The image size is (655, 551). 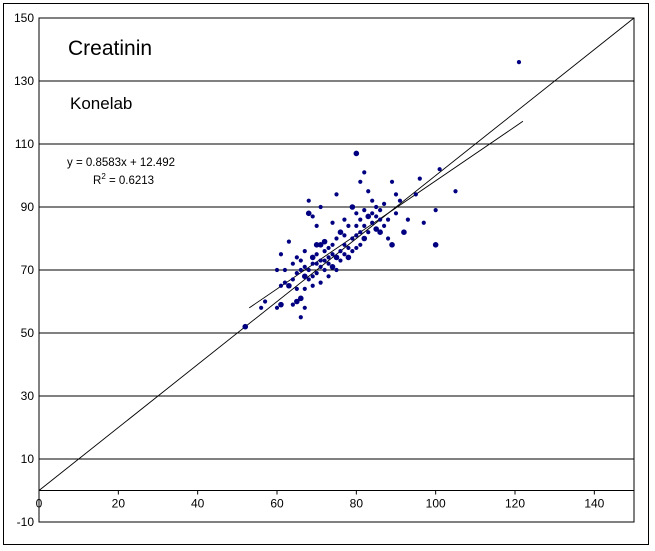 I want to click on x-tick-label: 100, so click(x=436, y=504).